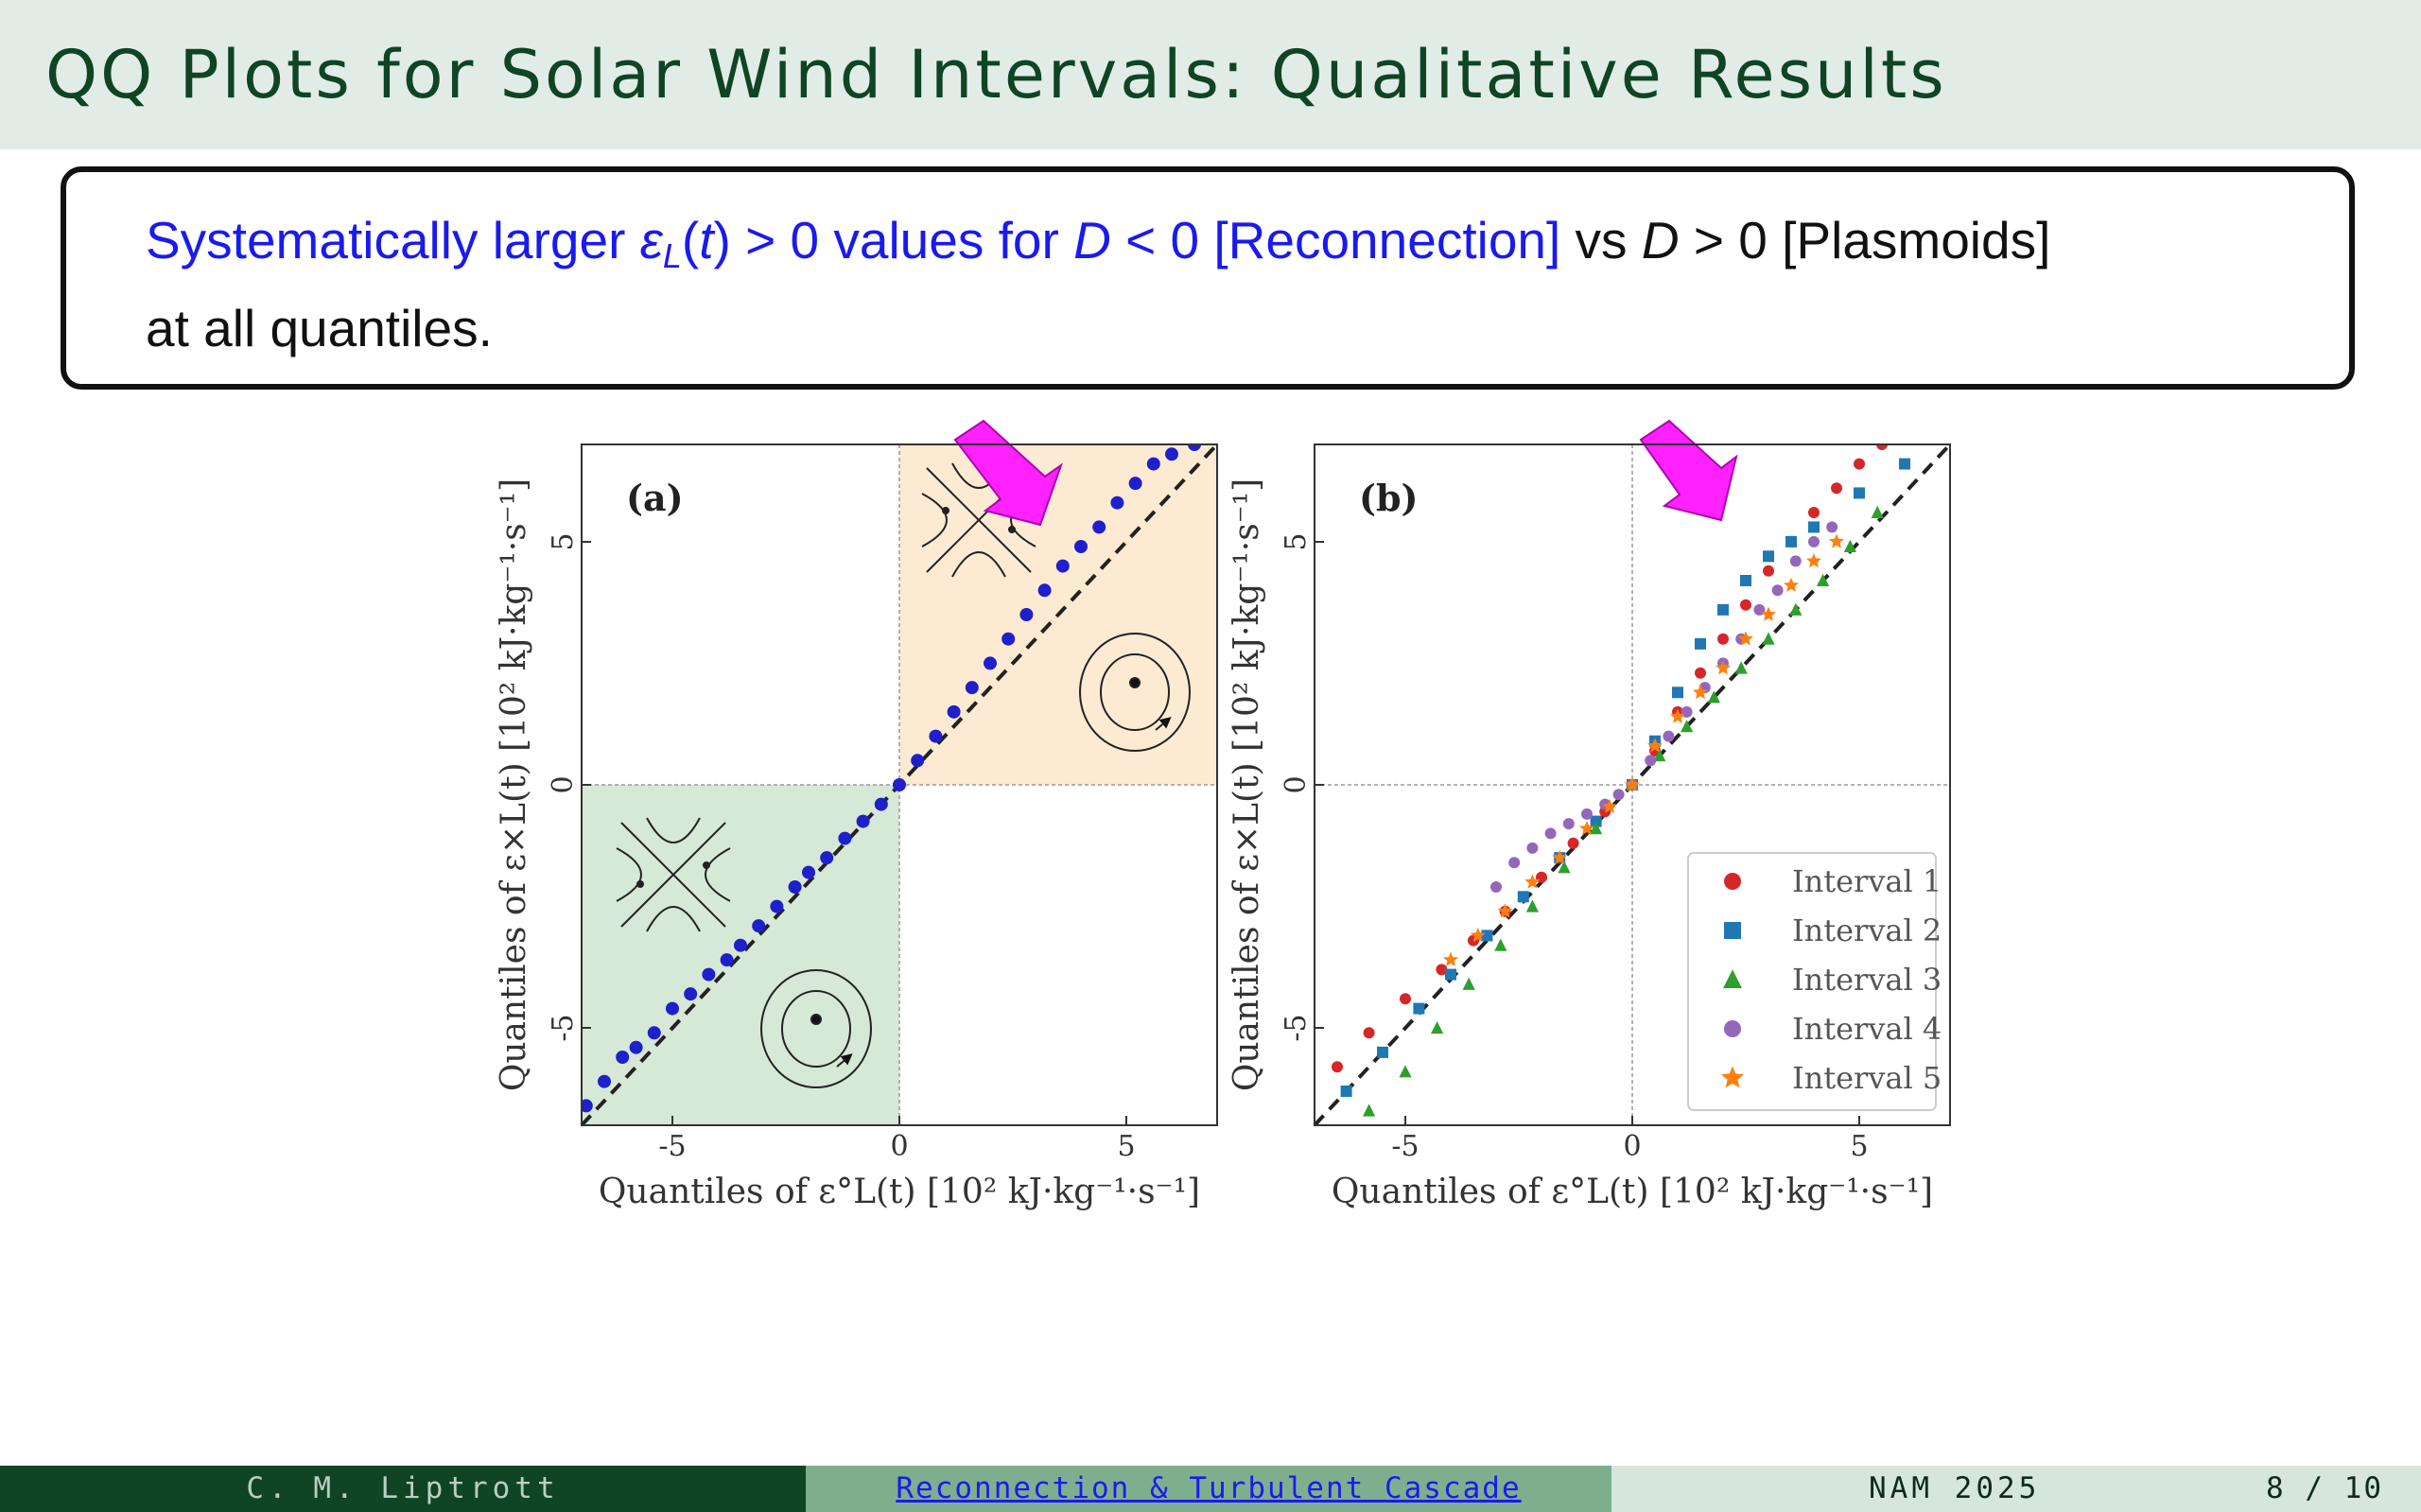 Image resolution: width=2421 pixels, height=1512 pixels. I want to click on legend-box, so click(1812, 981).